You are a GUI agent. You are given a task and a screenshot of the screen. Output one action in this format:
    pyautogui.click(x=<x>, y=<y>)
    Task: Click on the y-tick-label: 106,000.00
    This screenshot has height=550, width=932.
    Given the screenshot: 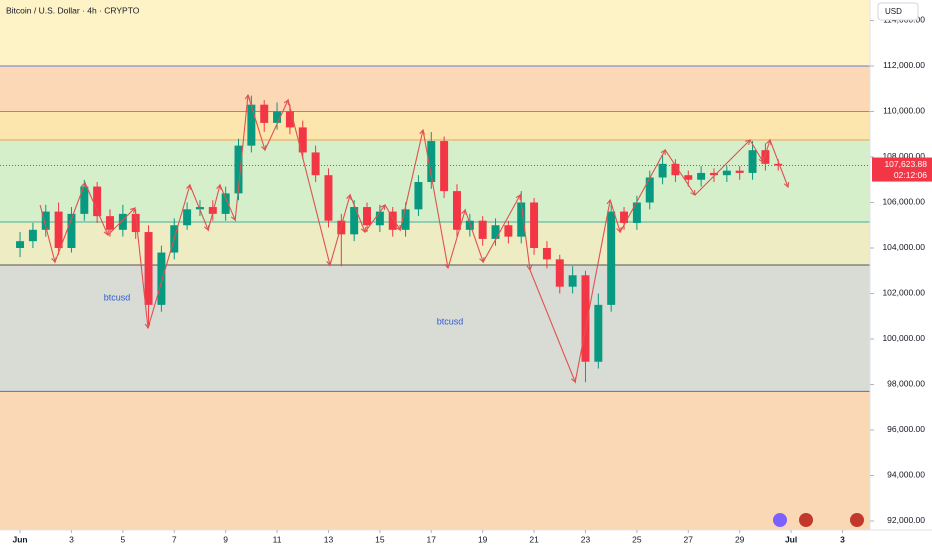 What is the action you would take?
    pyautogui.click(x=903, y=202)
    